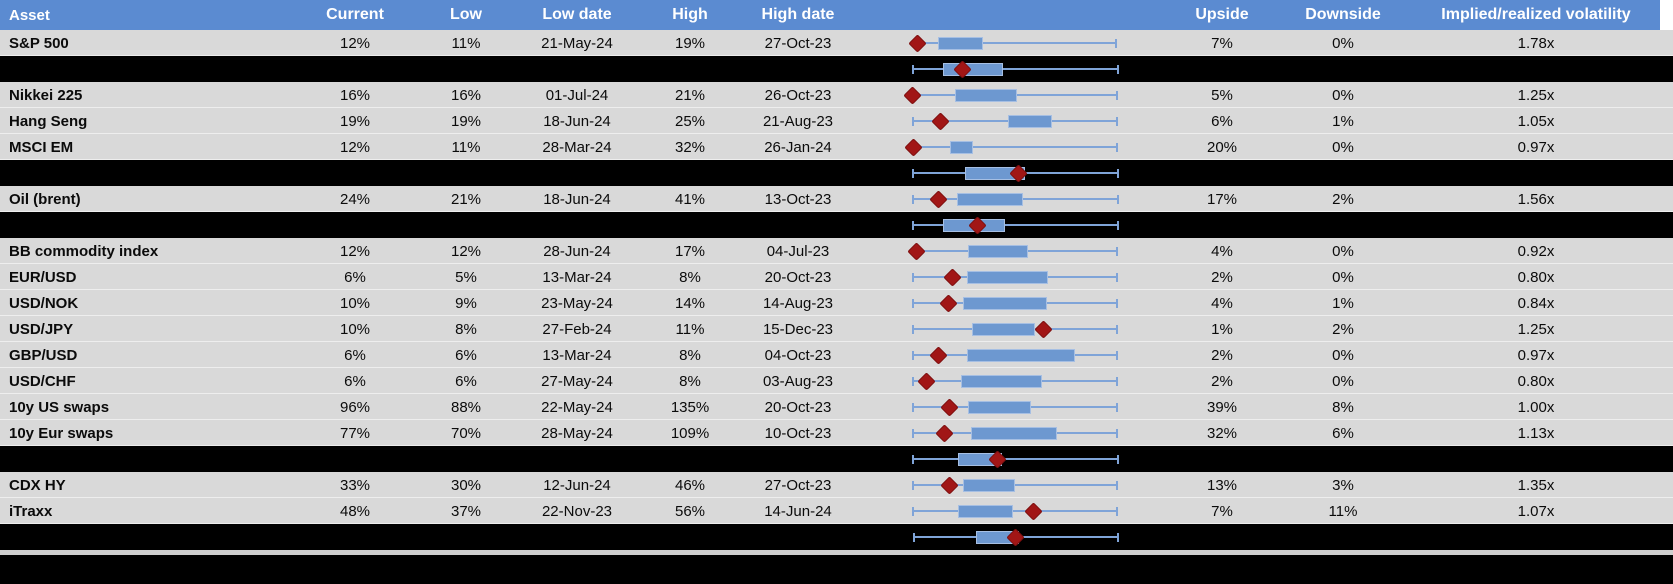 Image resolution: width=1673 pixels, height=584 pixels. What do you see at coordinates (798, 485) in the screenshot?
I see `cell-high-date: 27-Oct-23` at bounding box center [798, 485].